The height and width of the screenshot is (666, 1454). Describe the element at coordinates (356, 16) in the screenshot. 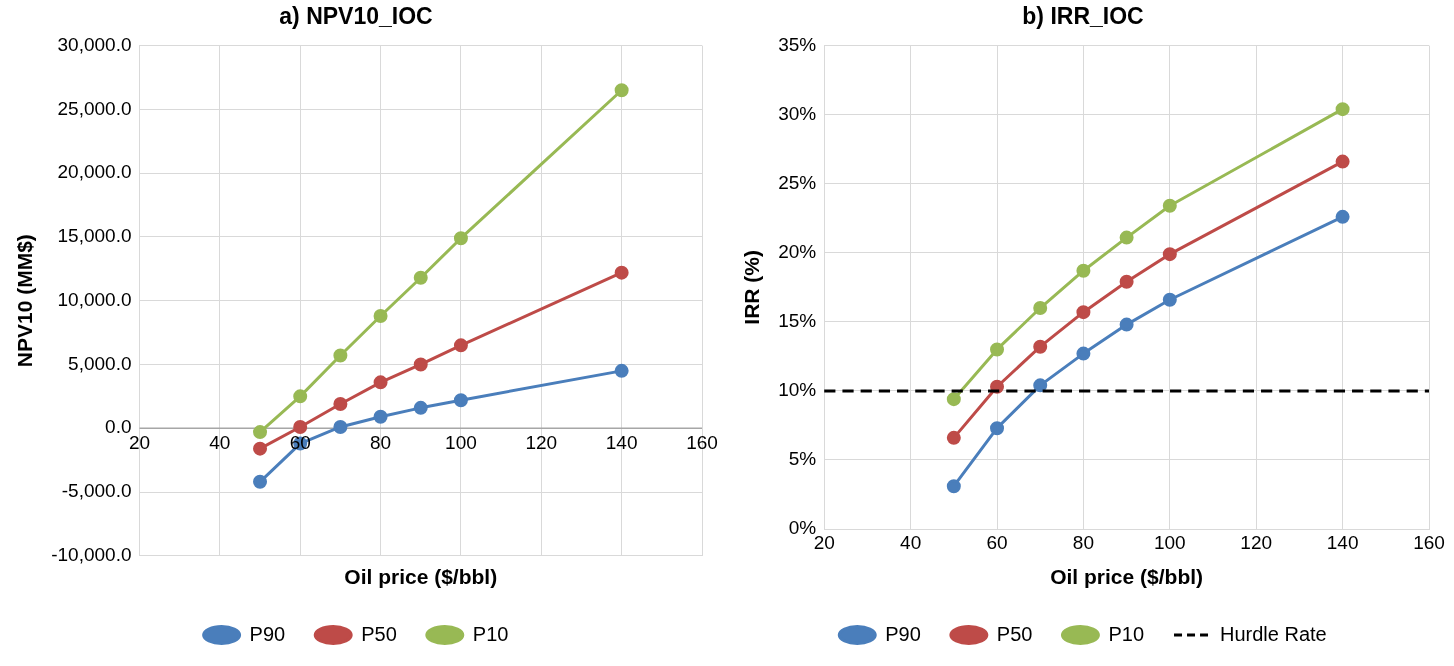

I see `chart-title: a) NPV10_IOC` at that location.